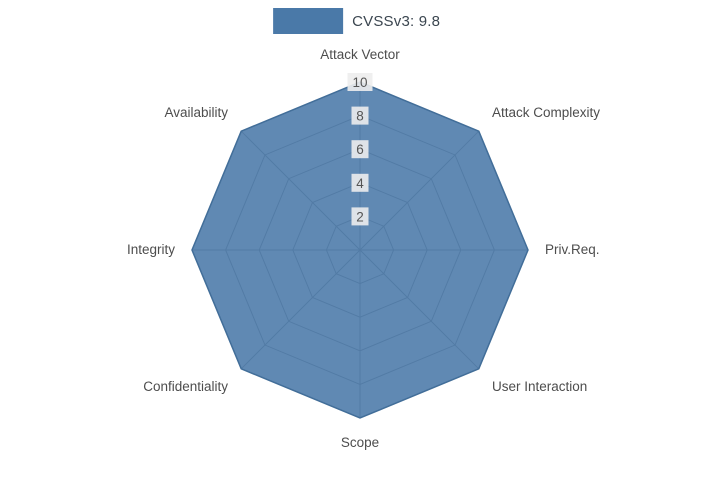 This screenshot has width=720, height=504. I want to click on radial-tick-label: 8, so click(360, 116).